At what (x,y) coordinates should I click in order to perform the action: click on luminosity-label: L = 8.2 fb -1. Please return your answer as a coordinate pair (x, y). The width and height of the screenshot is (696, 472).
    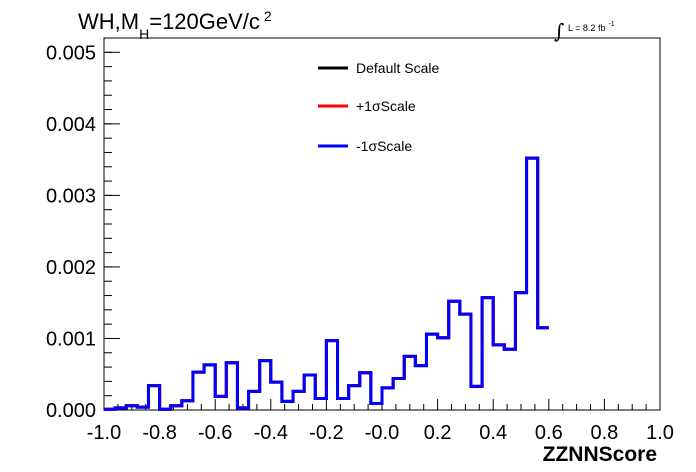
    Looking at the image, I should click on (591, 27).